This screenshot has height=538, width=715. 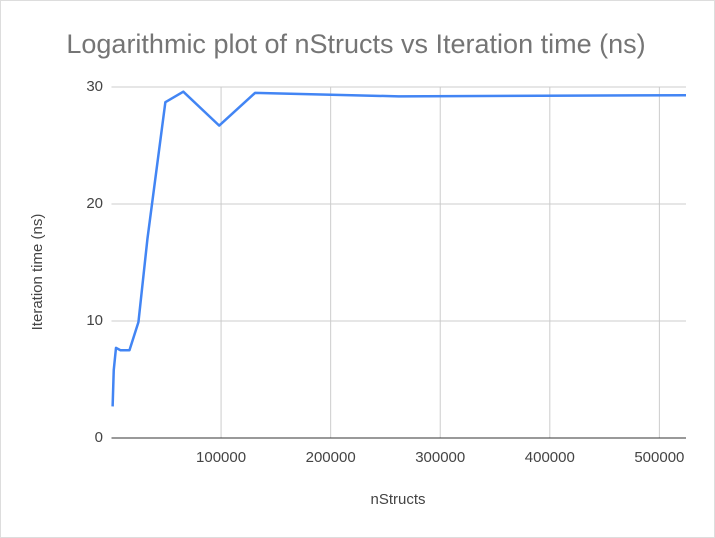 What do you see at coordinates (37, 272) in the screenshot?
I see `y-axis-title: Iteration time (ns)` at bounding box center [37, 272].